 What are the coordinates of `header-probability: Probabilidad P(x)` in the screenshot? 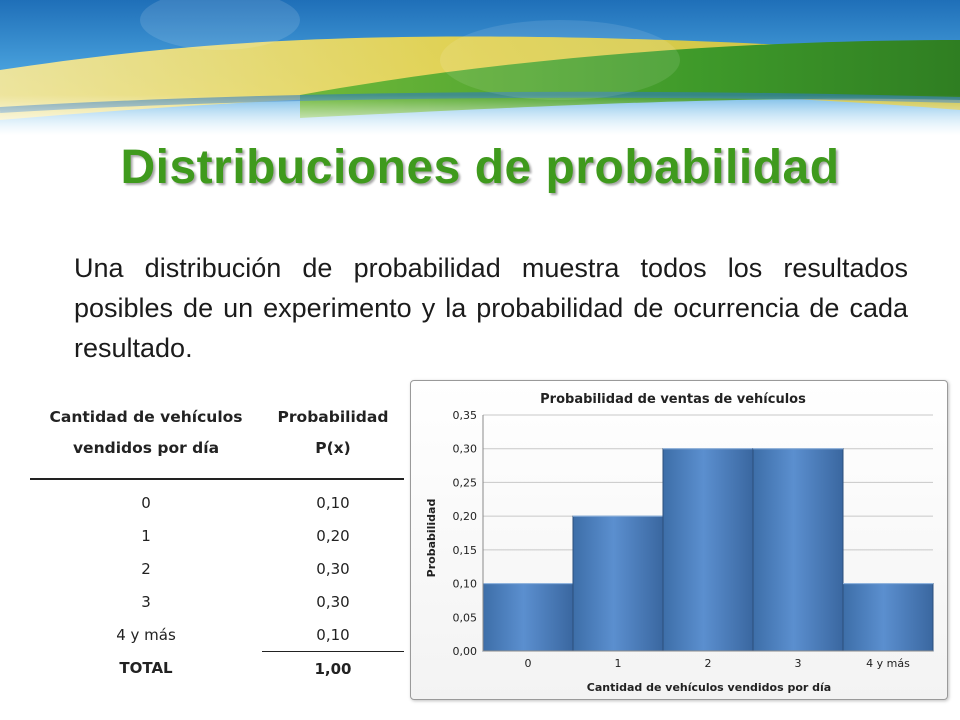 It's located at (333, 441).